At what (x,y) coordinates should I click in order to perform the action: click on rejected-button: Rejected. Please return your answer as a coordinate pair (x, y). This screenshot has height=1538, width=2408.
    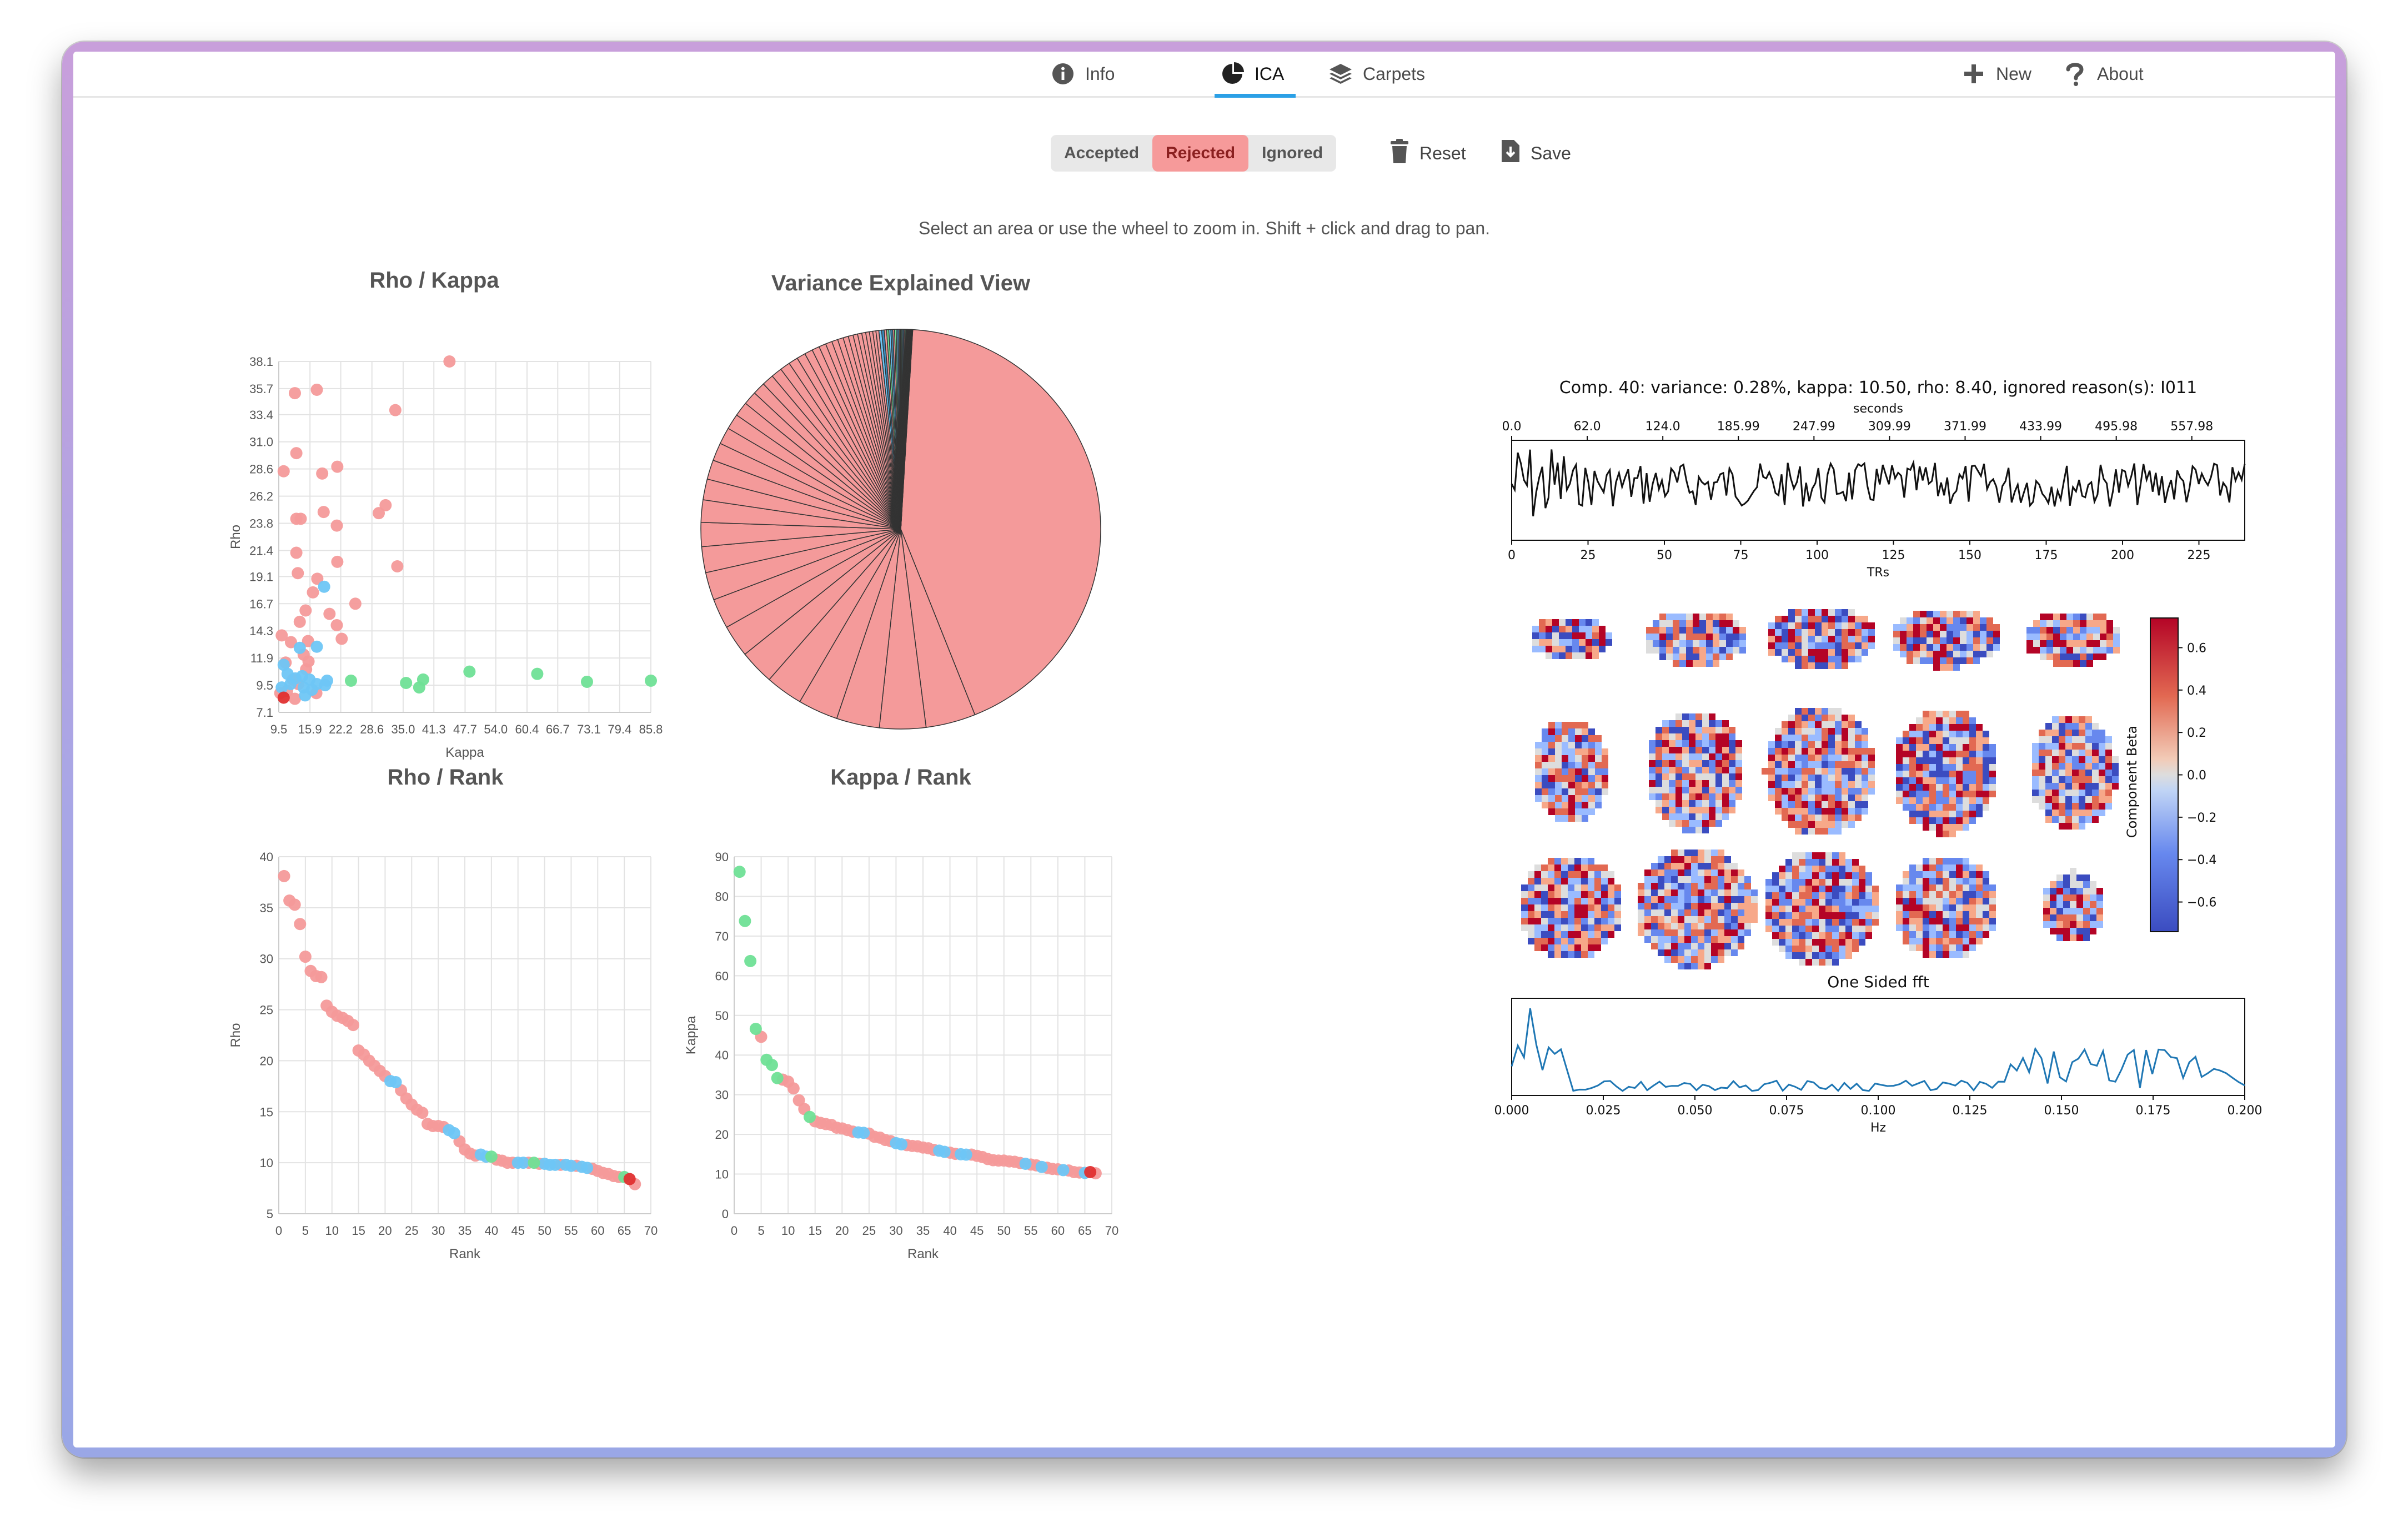
    Looking at the image, I should click on (1200, 153).